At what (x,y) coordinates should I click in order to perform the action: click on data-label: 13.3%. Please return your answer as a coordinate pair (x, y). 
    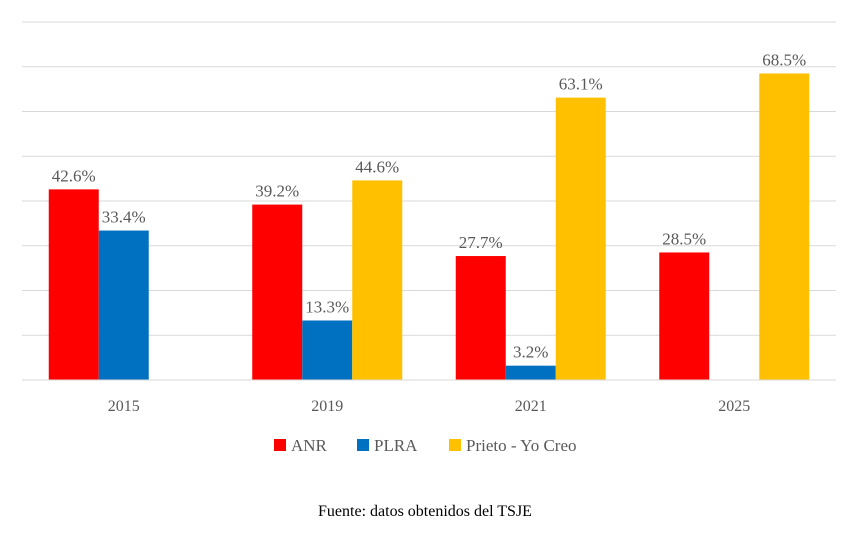
    Looking at the image, I should click on (327, 306).